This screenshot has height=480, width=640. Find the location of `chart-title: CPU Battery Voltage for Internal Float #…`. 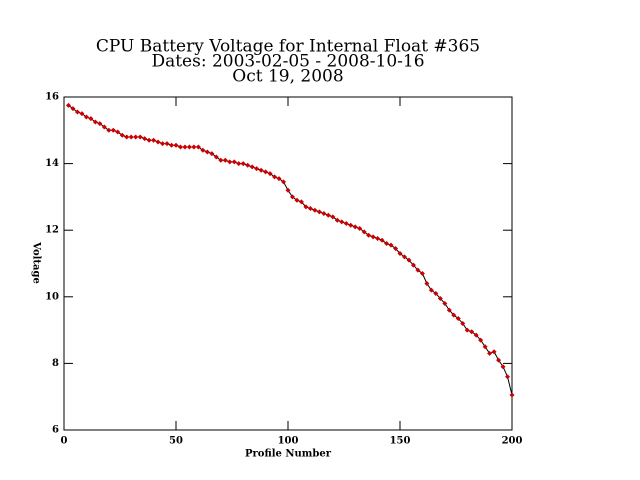

chart-title: CPU Battery Voltage for Internal Float #… is located at coordinates (288, 47).